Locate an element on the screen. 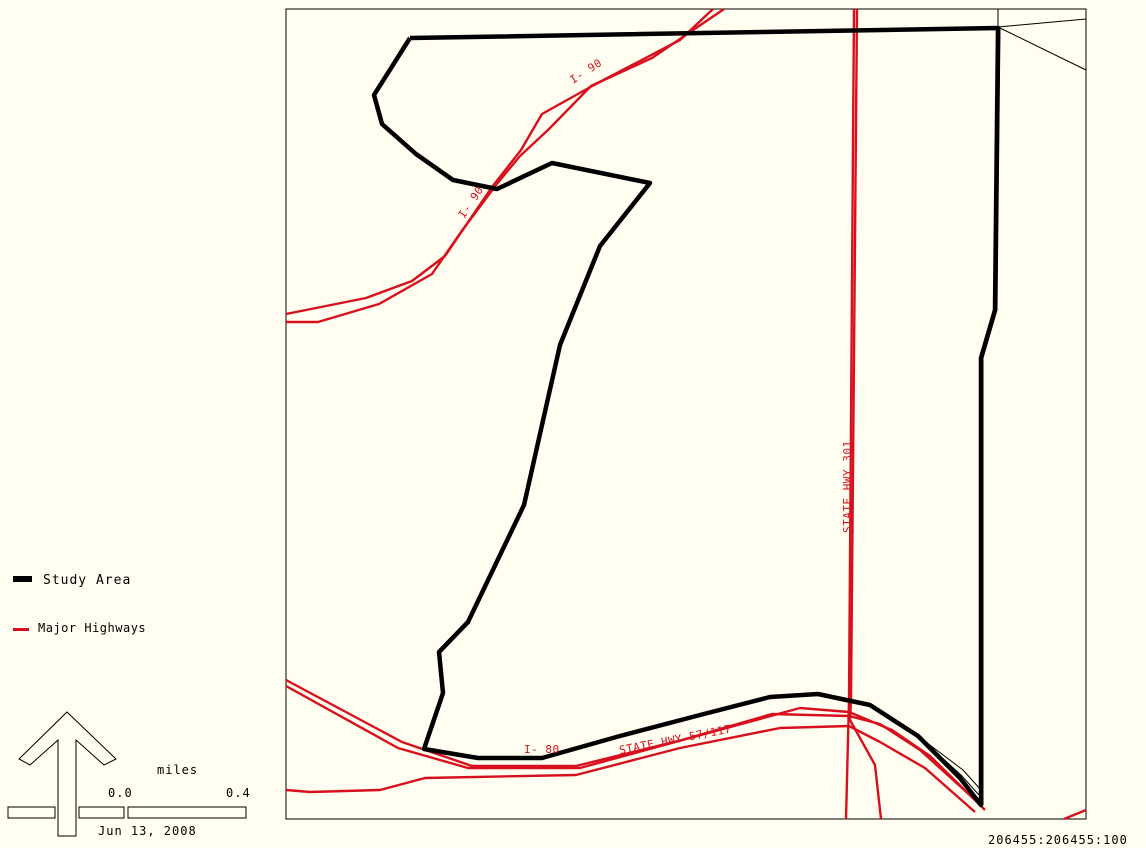 This screenshot has height=848, width=1146. i80-line-b is located at coordinates (635, 747).